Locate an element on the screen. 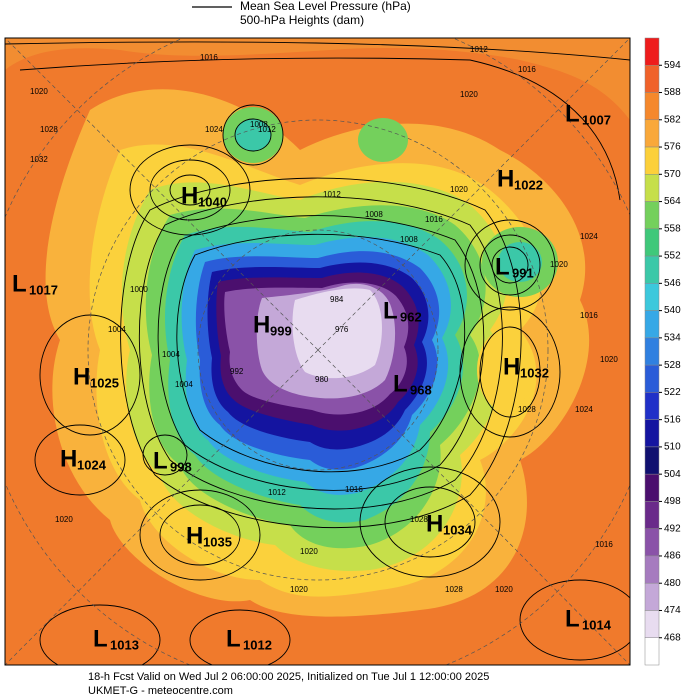 The image size is (681, 700). center-value: 1014 is located at coordinates (597, 624).